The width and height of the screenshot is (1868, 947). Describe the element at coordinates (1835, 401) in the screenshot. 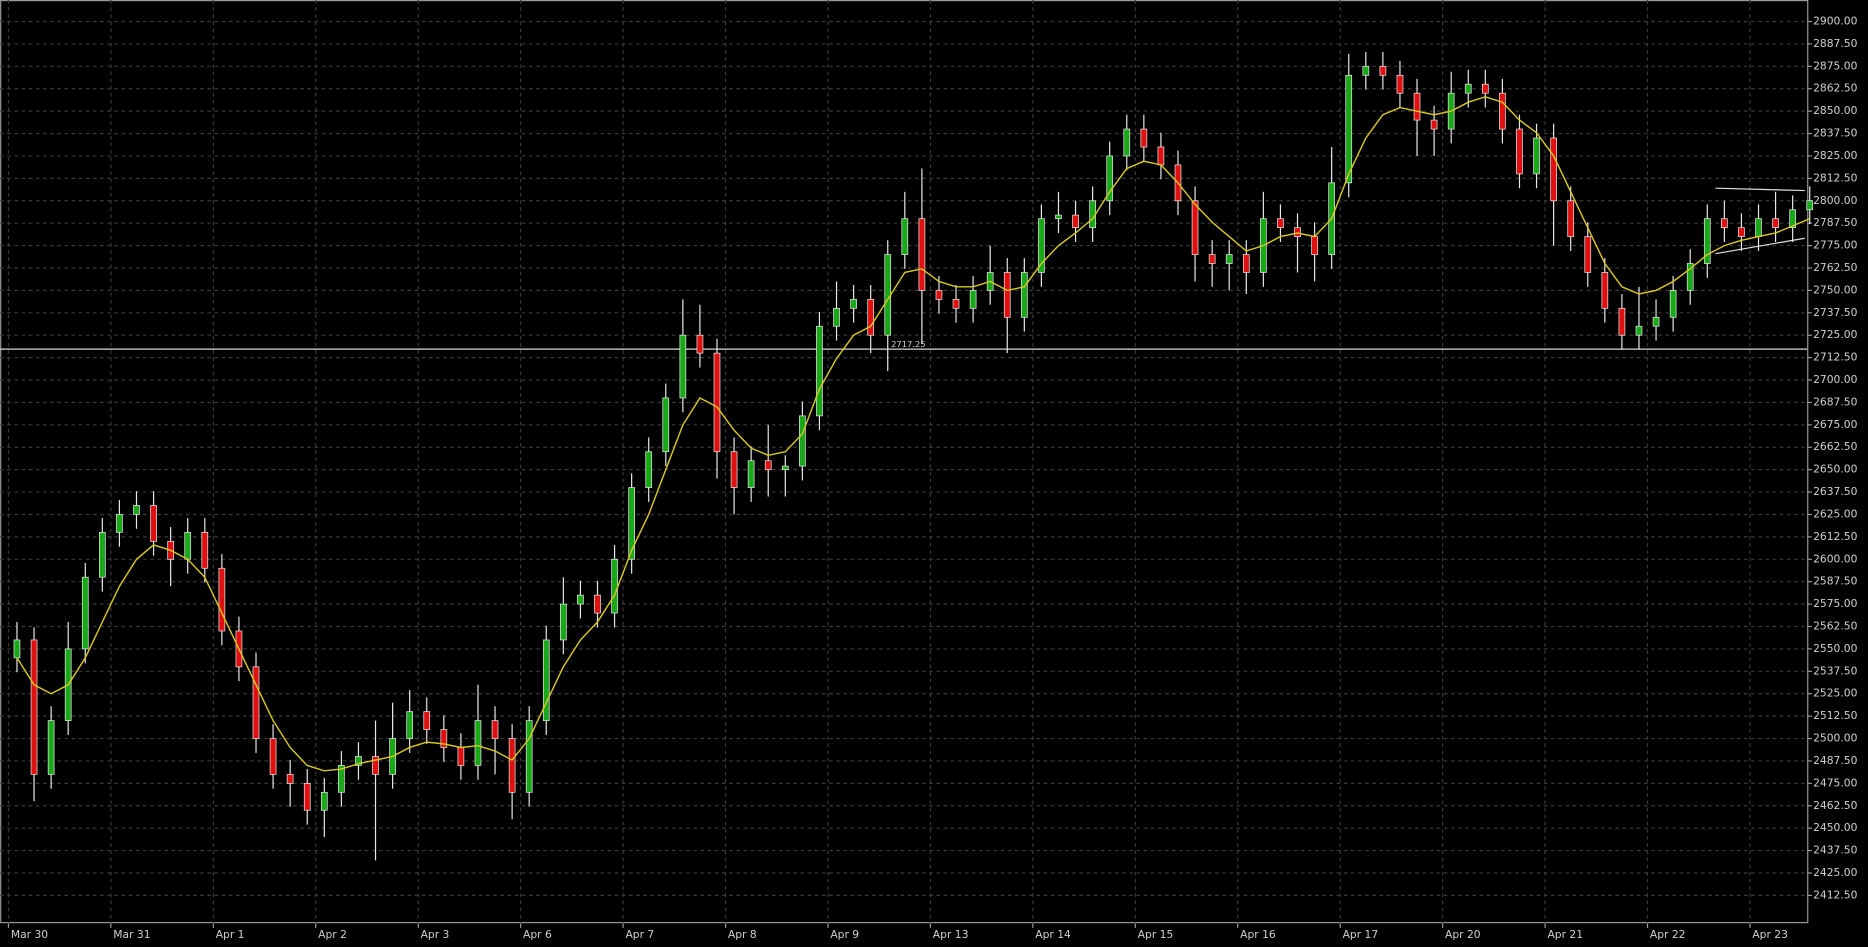

I see `y-tick-label: 2687.50` at that location.